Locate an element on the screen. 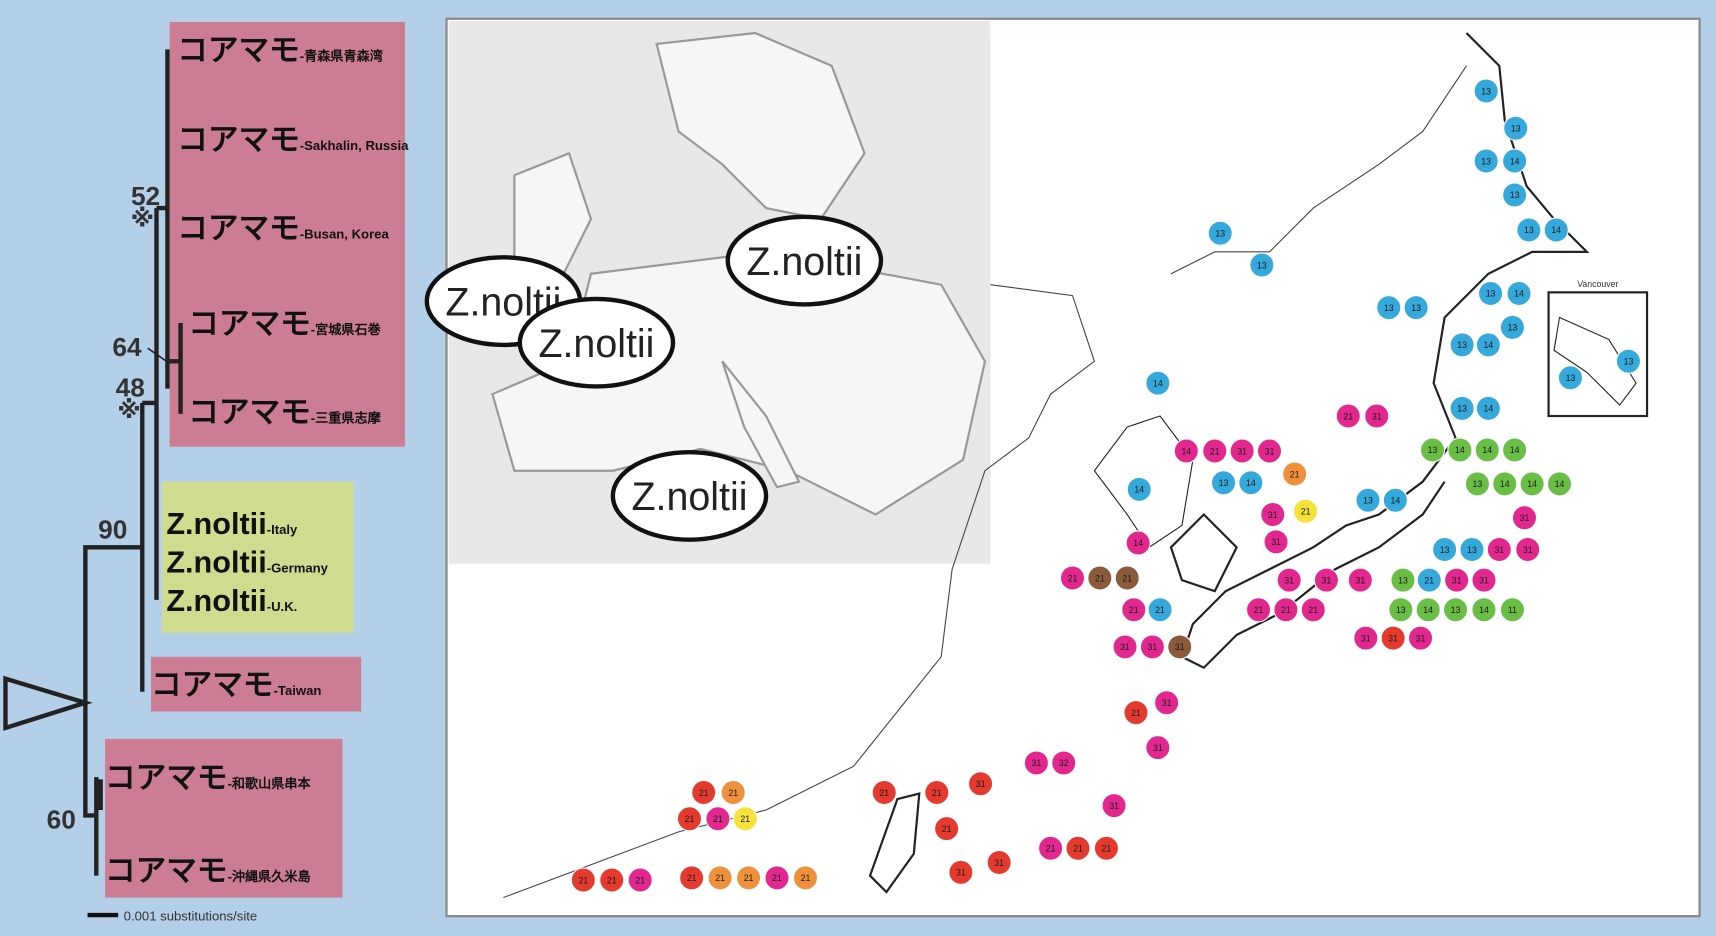  vancouver-island is located at coordinates (1595, 361).